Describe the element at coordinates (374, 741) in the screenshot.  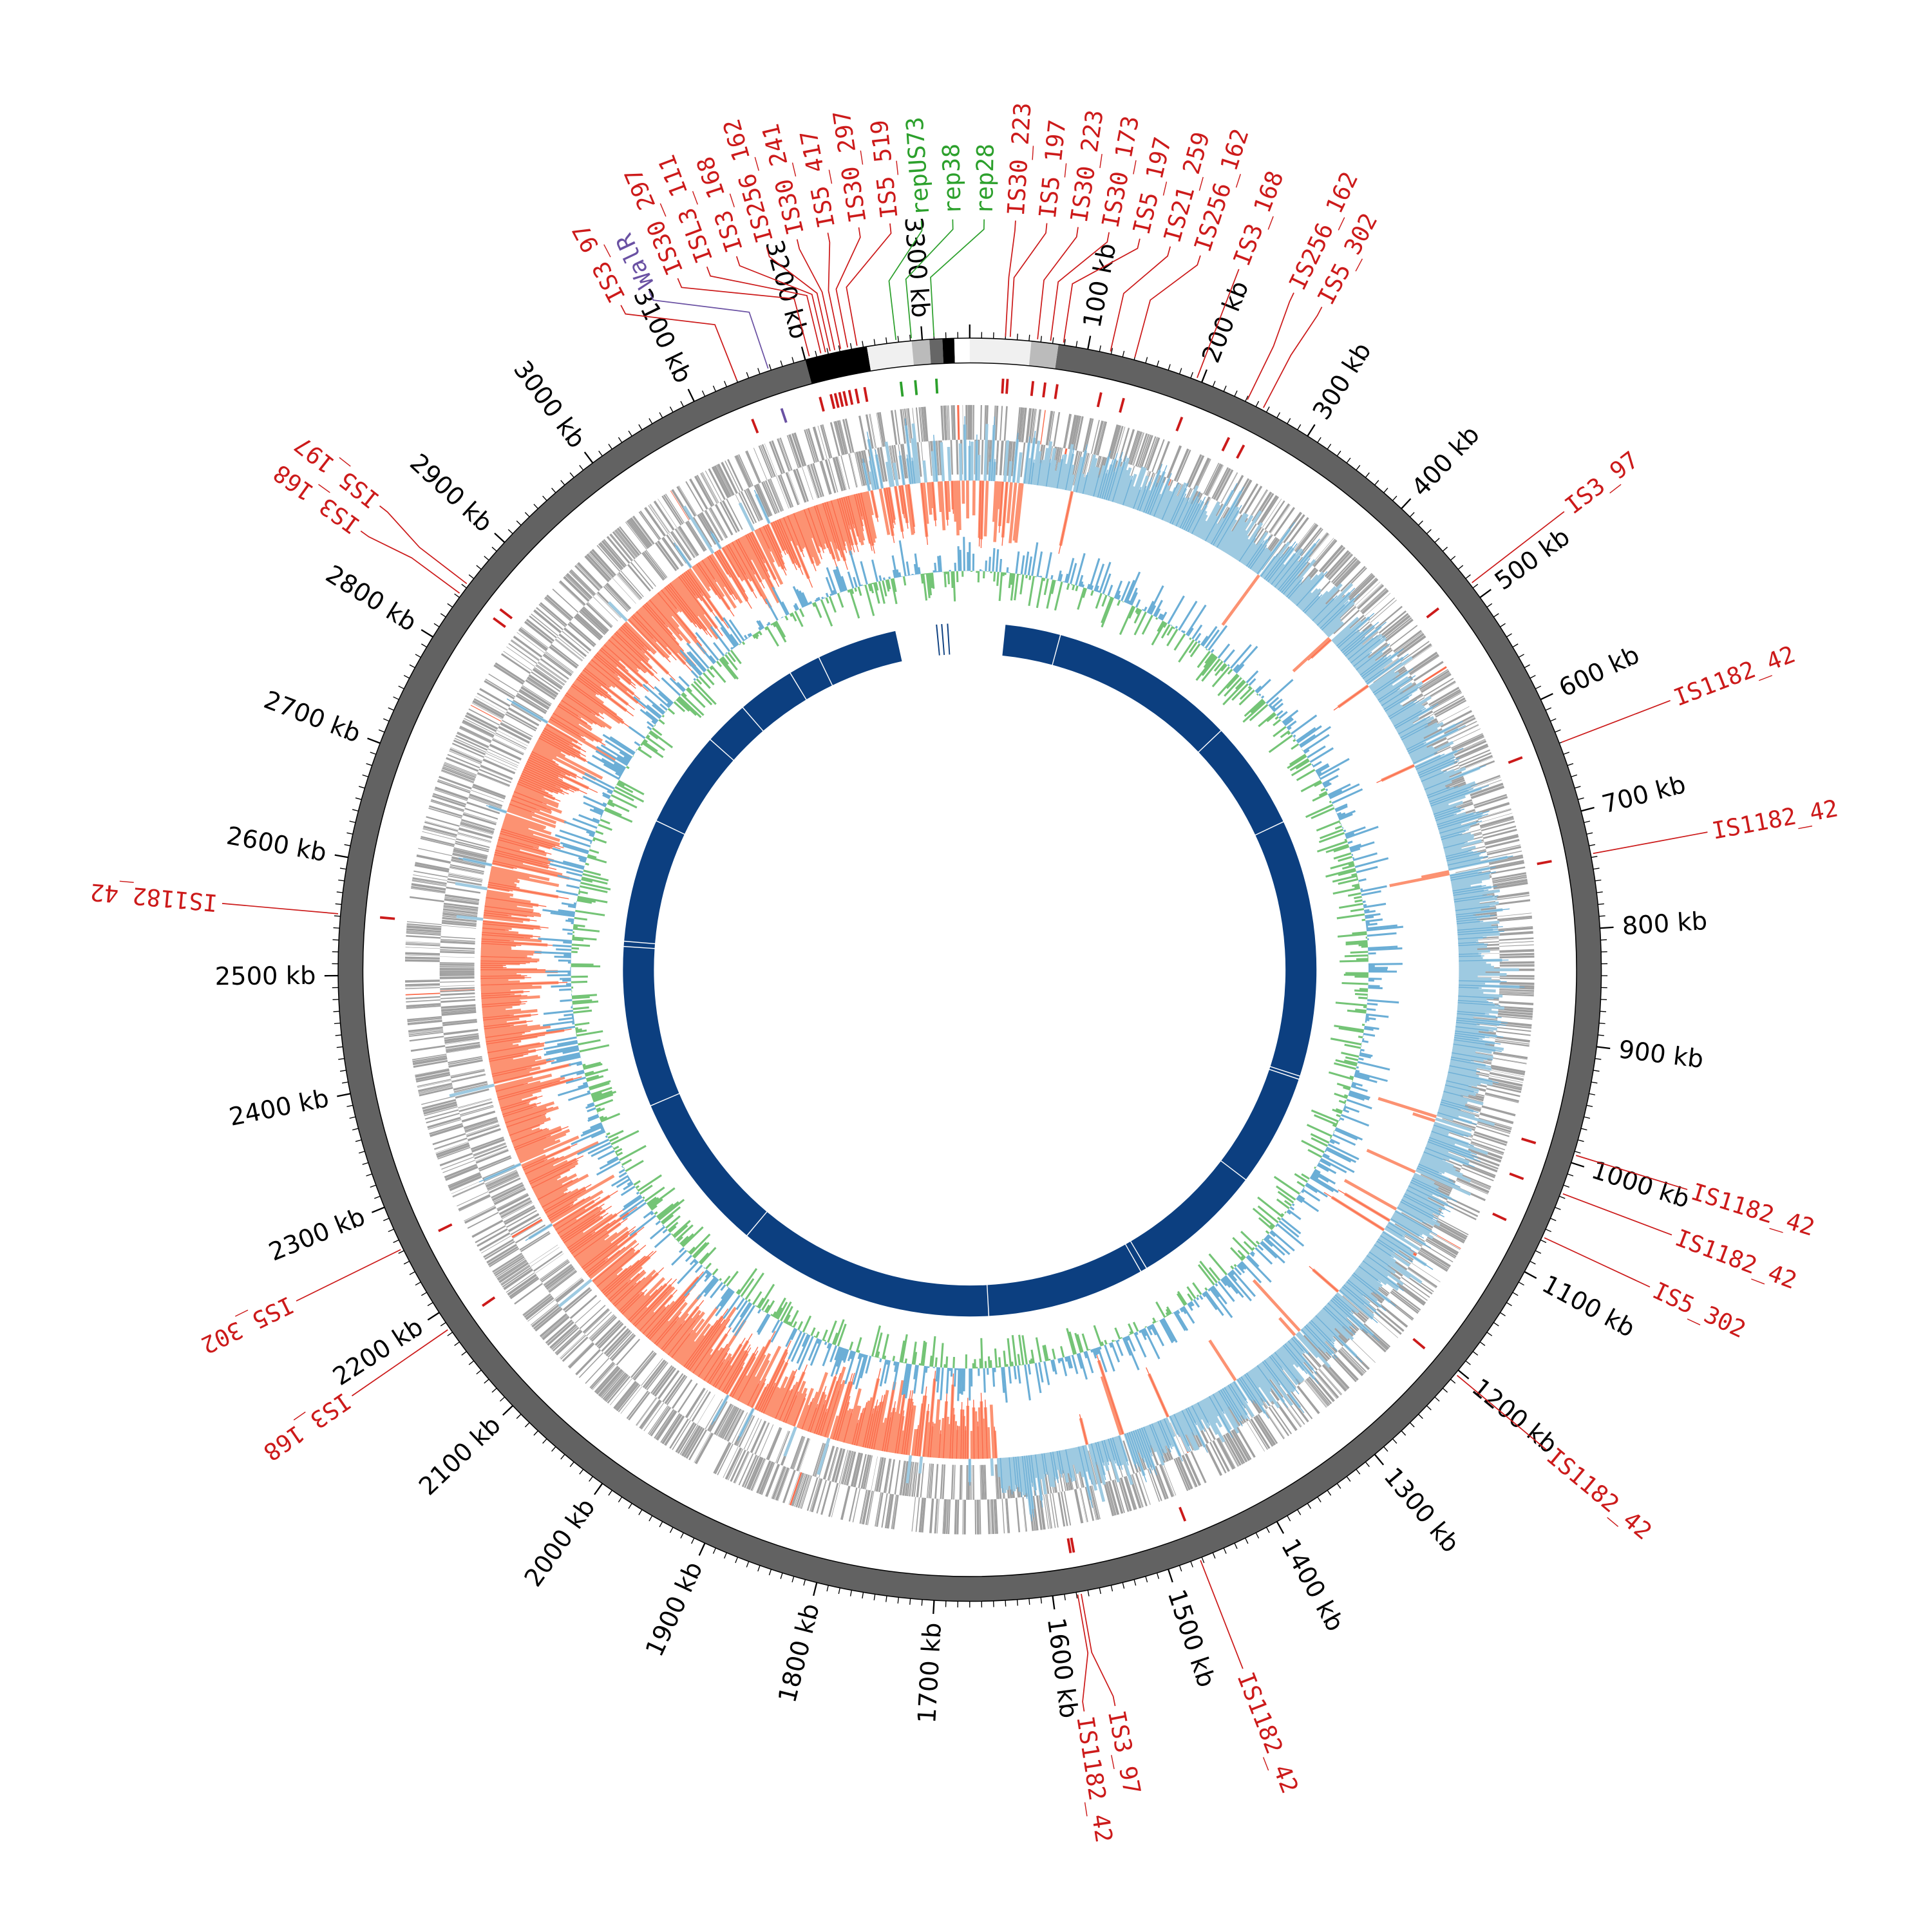
I see `major-tick` at that location.